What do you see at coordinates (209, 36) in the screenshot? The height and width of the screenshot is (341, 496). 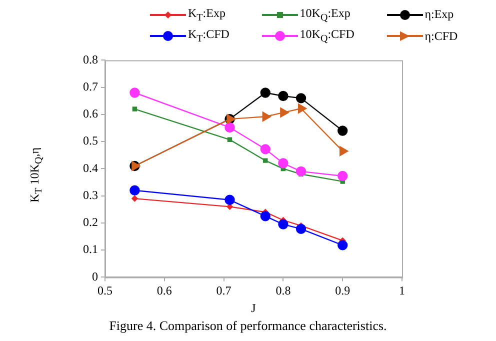 I see `legend-label: K$_{T}$:CFD` at bounding box center [209, 36].